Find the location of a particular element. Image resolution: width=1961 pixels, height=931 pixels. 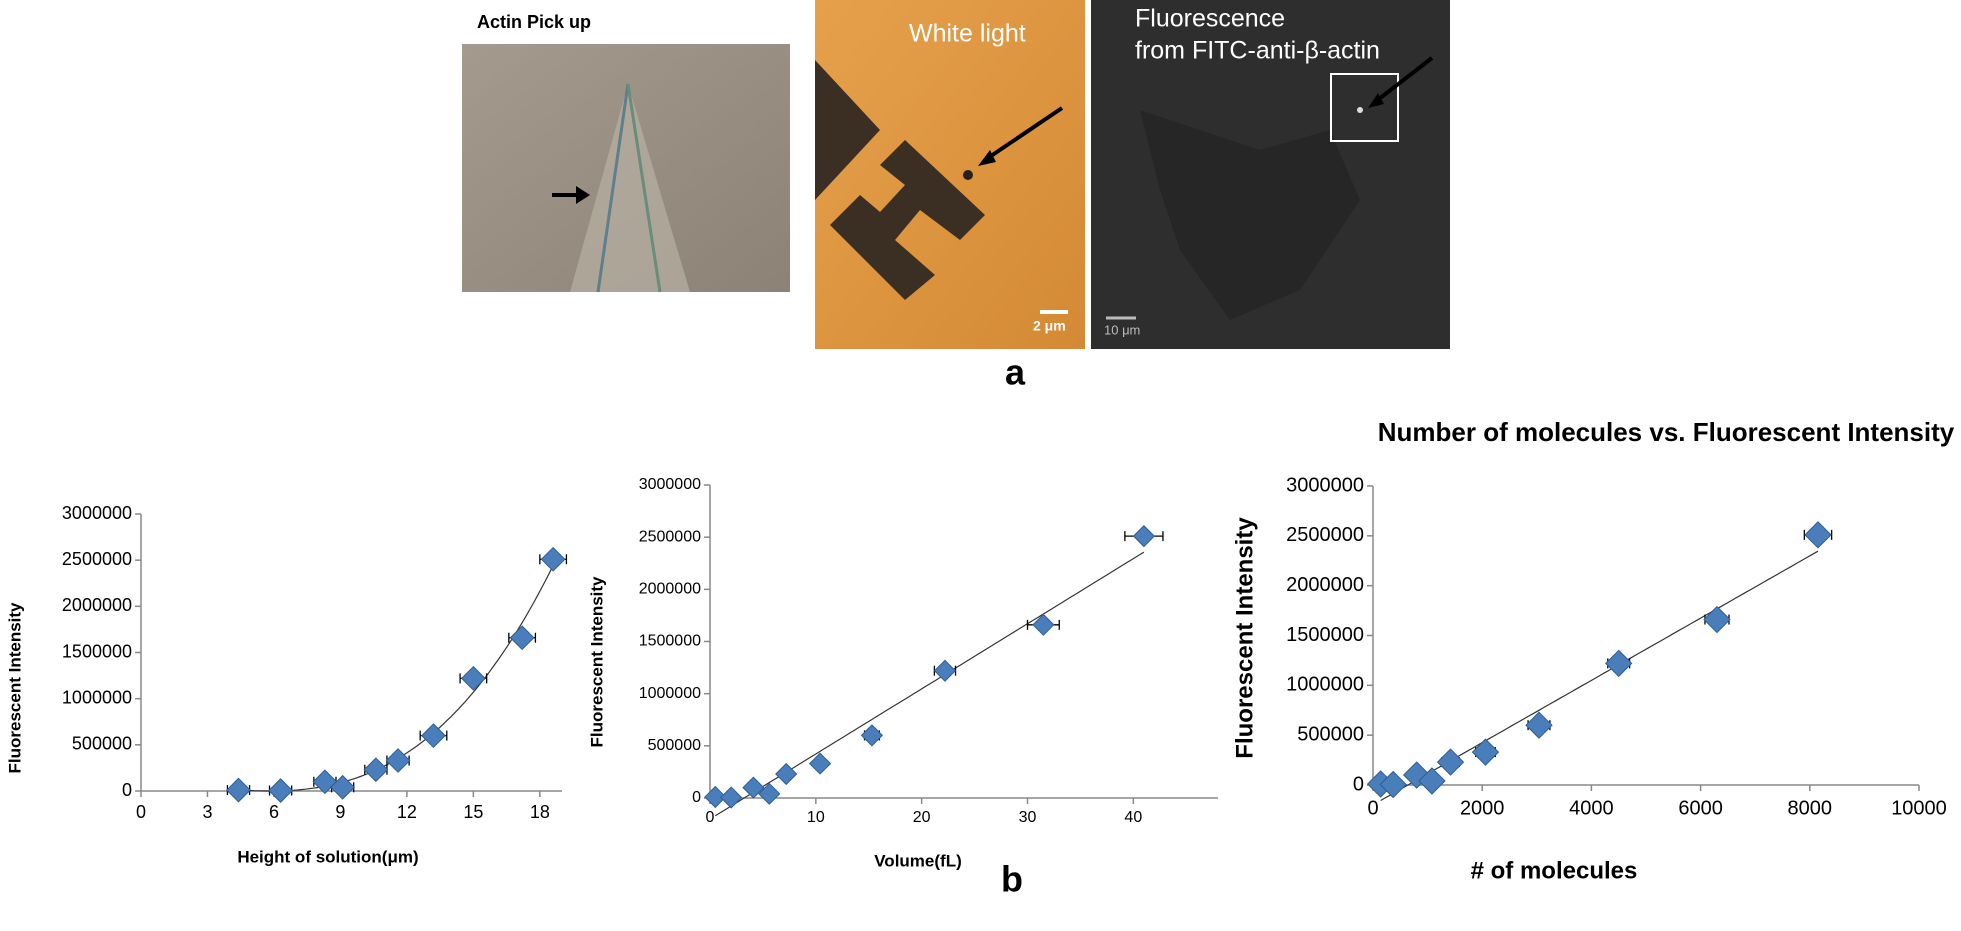

panel-label: a is located at coordinates (1015, 372).